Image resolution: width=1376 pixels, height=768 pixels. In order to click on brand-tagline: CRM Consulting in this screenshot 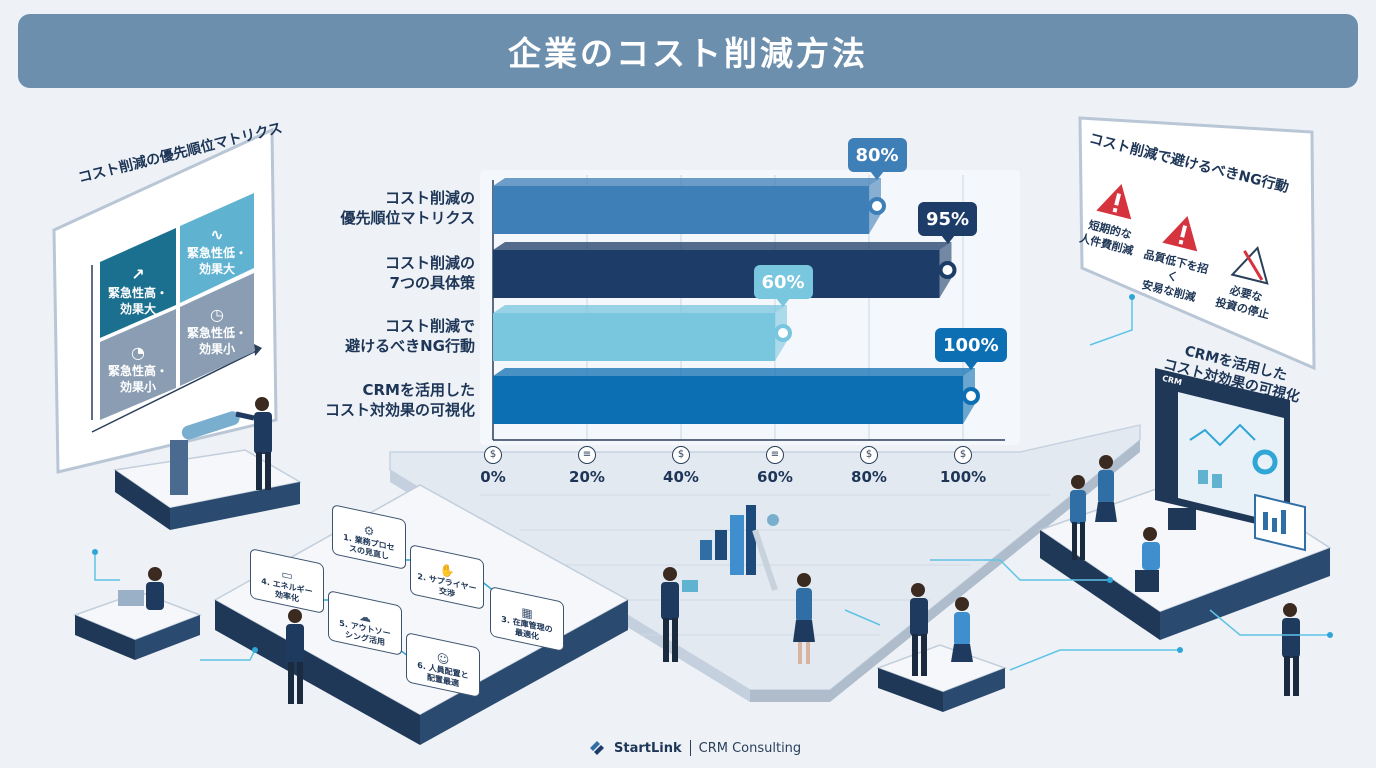, I will do `click(750, 748)`.